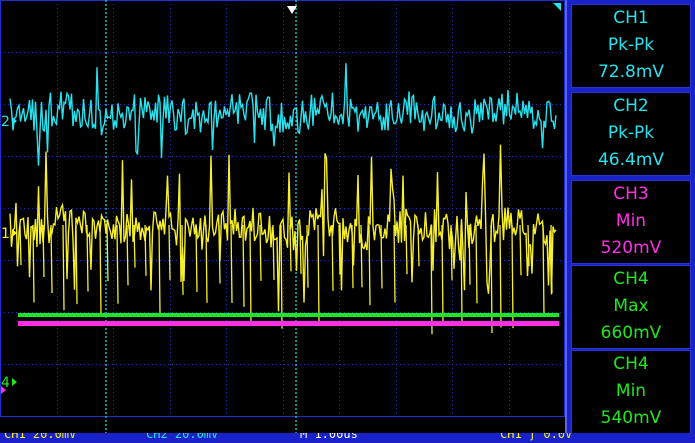 The image size is (695, 443). I want to click on ch3-trace, so click(288, 323).